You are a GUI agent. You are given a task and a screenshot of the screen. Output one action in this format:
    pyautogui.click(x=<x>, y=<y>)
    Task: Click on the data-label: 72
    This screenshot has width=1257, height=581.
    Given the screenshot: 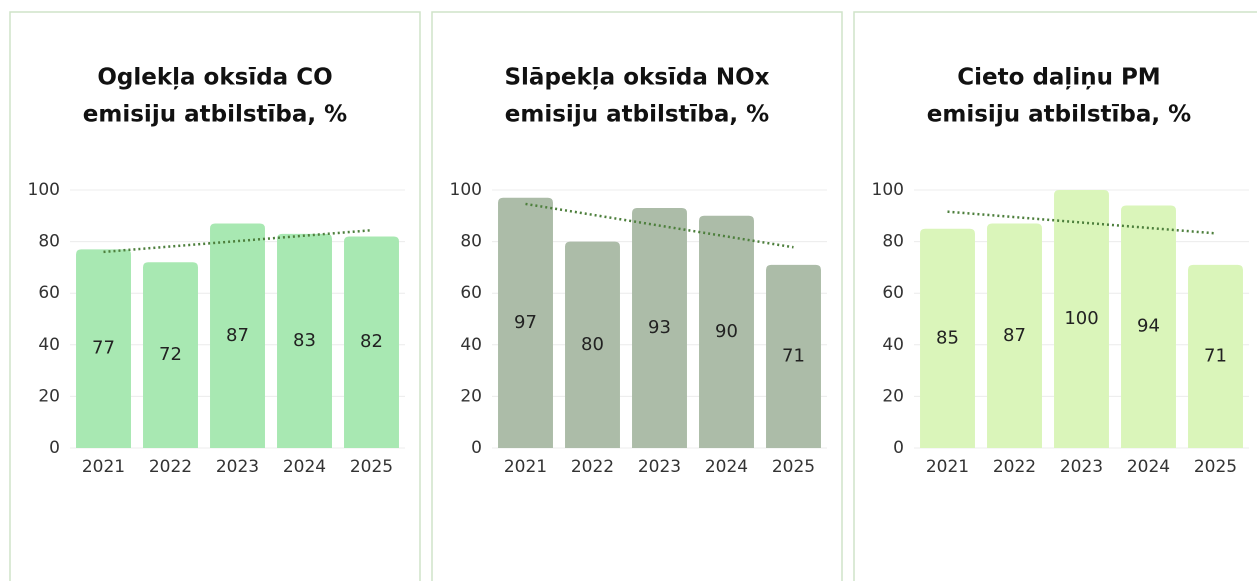 What is the action you would take?
    pyautogui.click(x=170, y=354)
    